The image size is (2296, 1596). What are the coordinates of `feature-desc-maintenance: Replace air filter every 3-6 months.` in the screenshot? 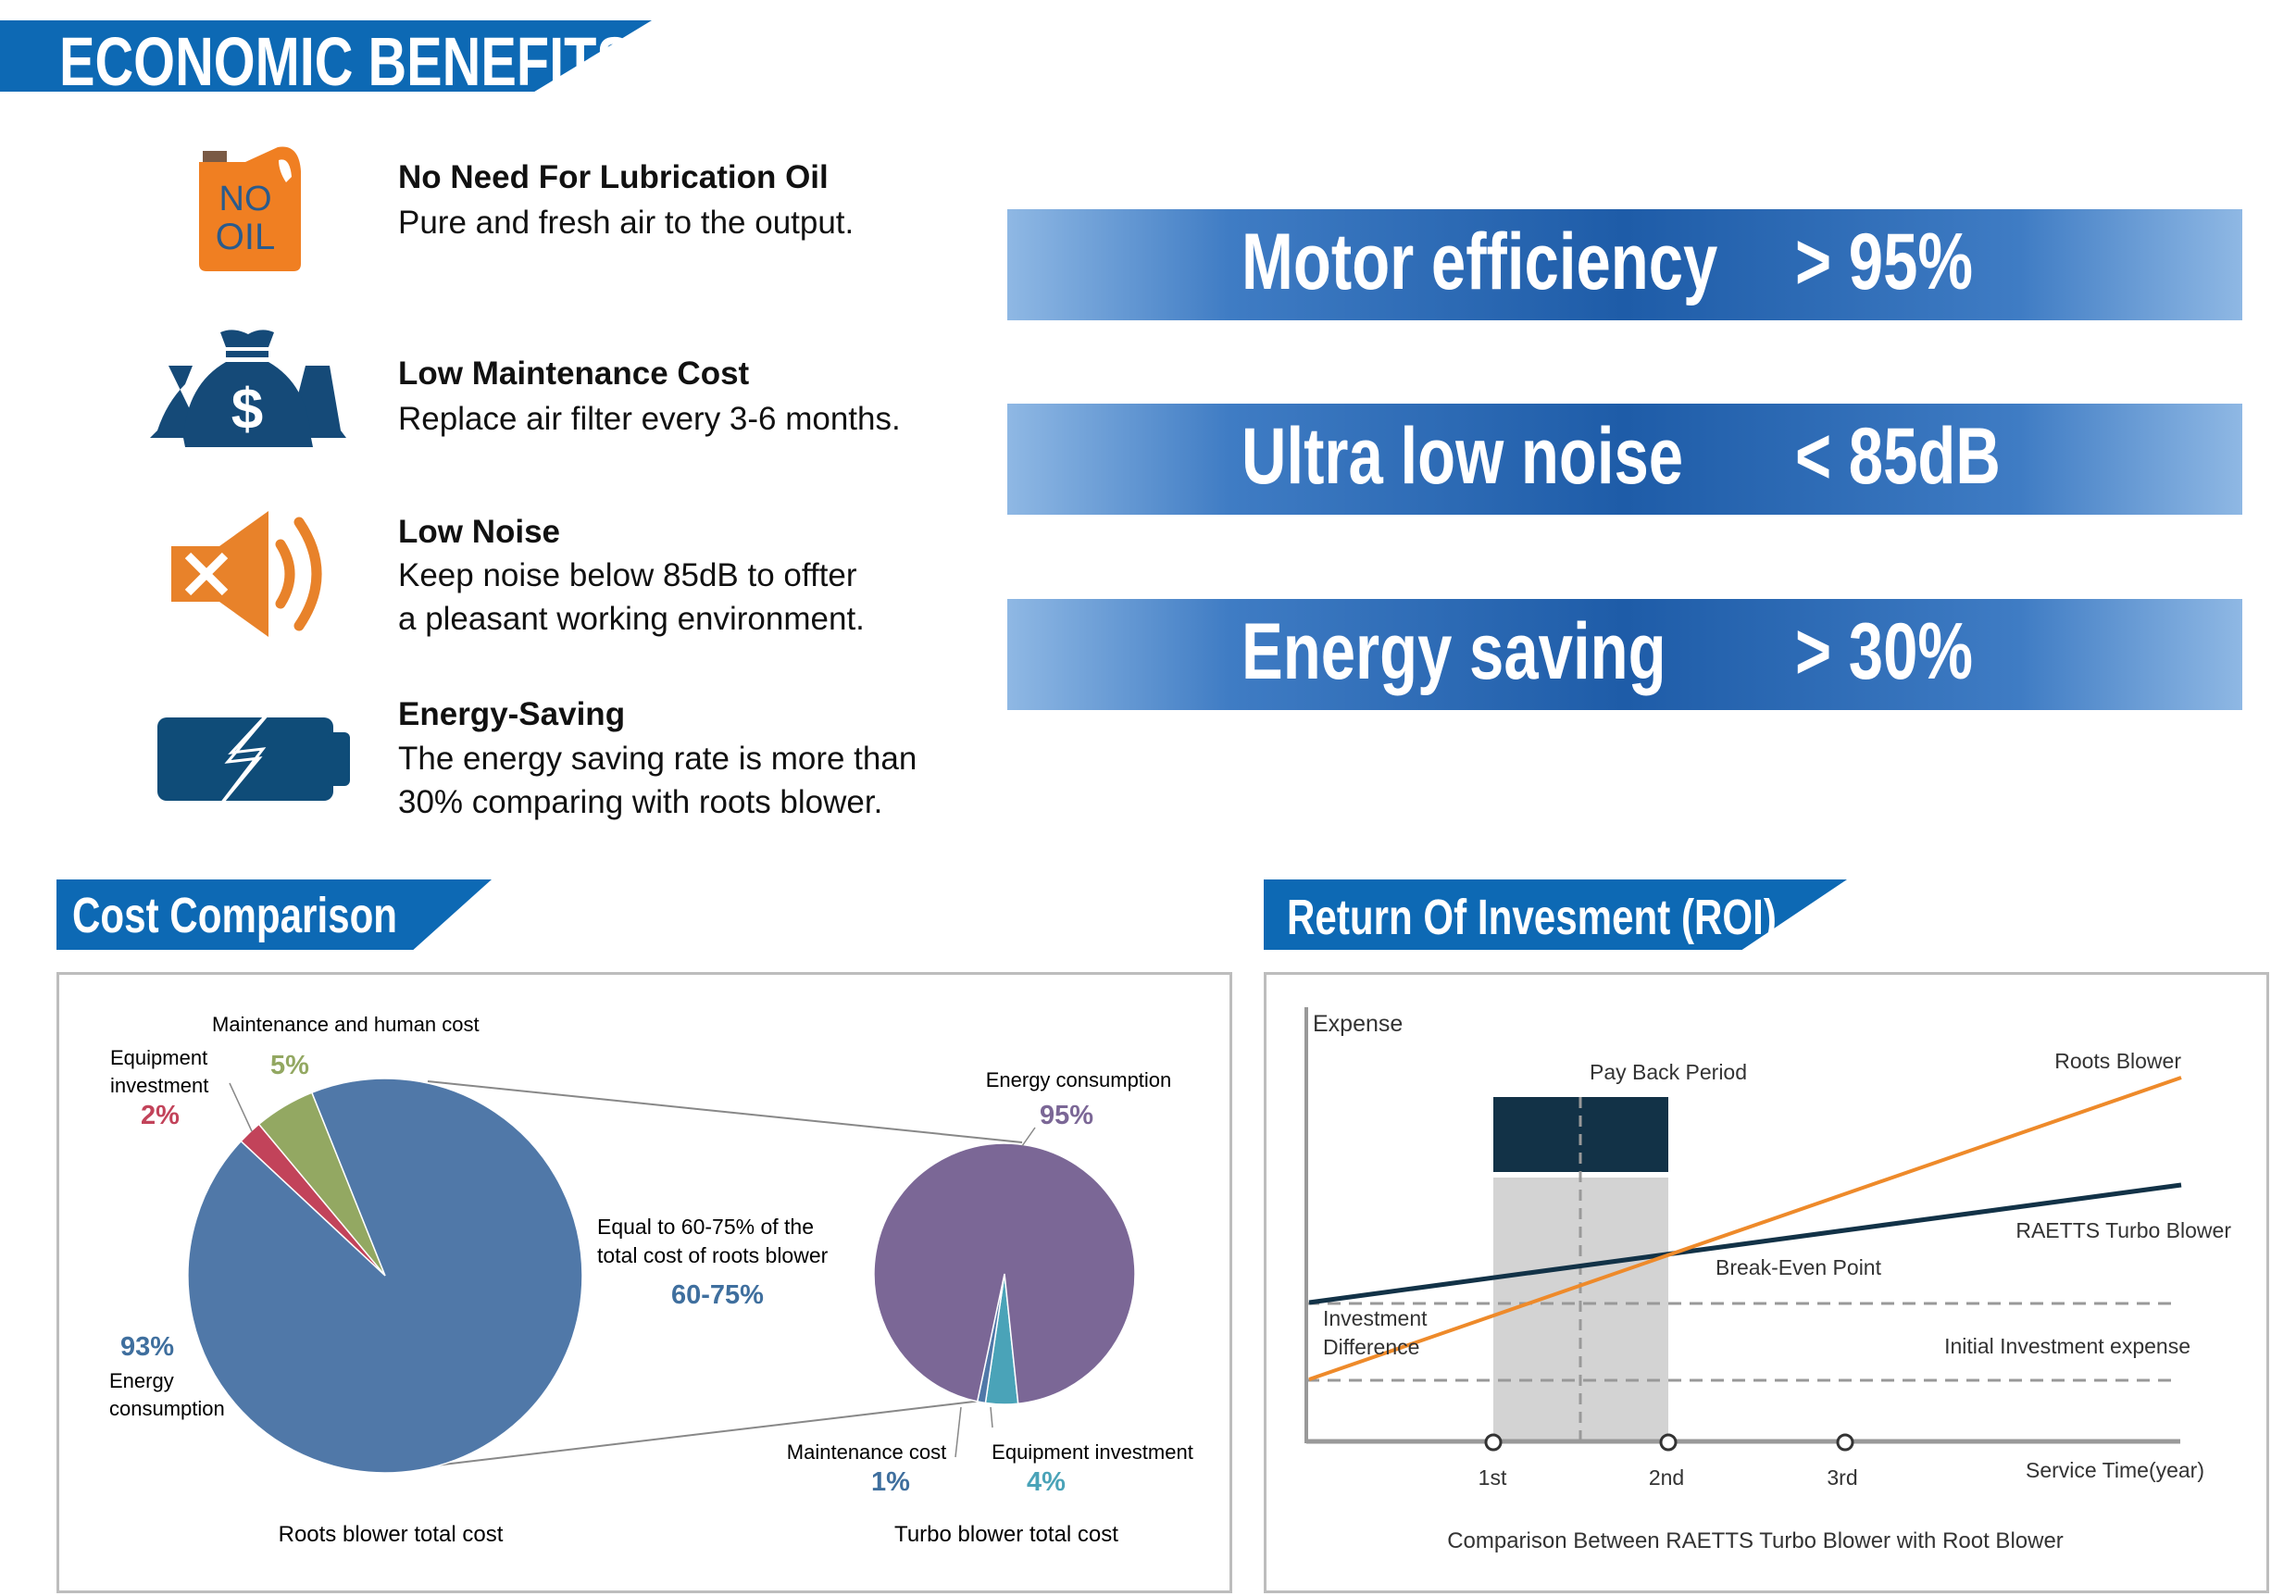 It's located at (649, 419).